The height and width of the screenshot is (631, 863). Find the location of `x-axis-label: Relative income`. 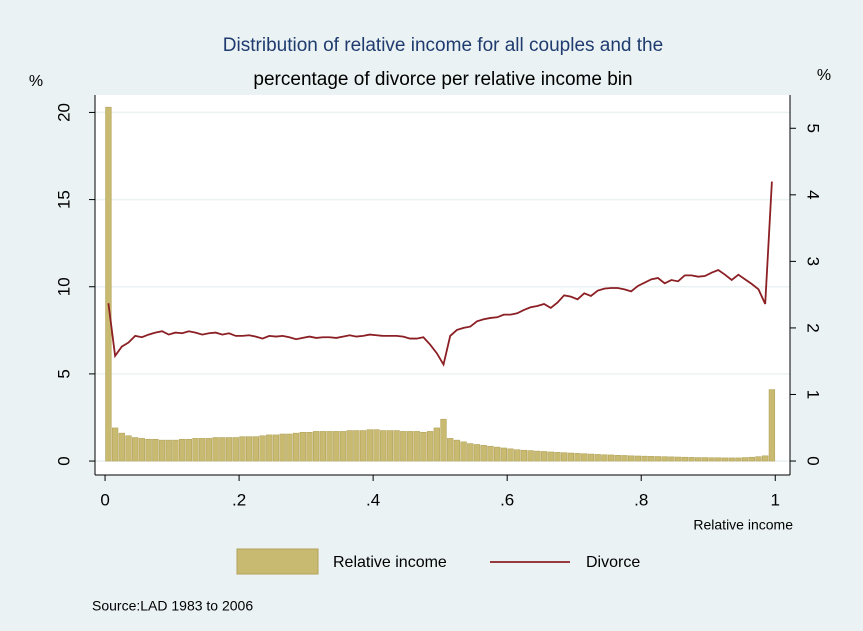

x-axis-label: Relative income is located at coordinates (743, 525).